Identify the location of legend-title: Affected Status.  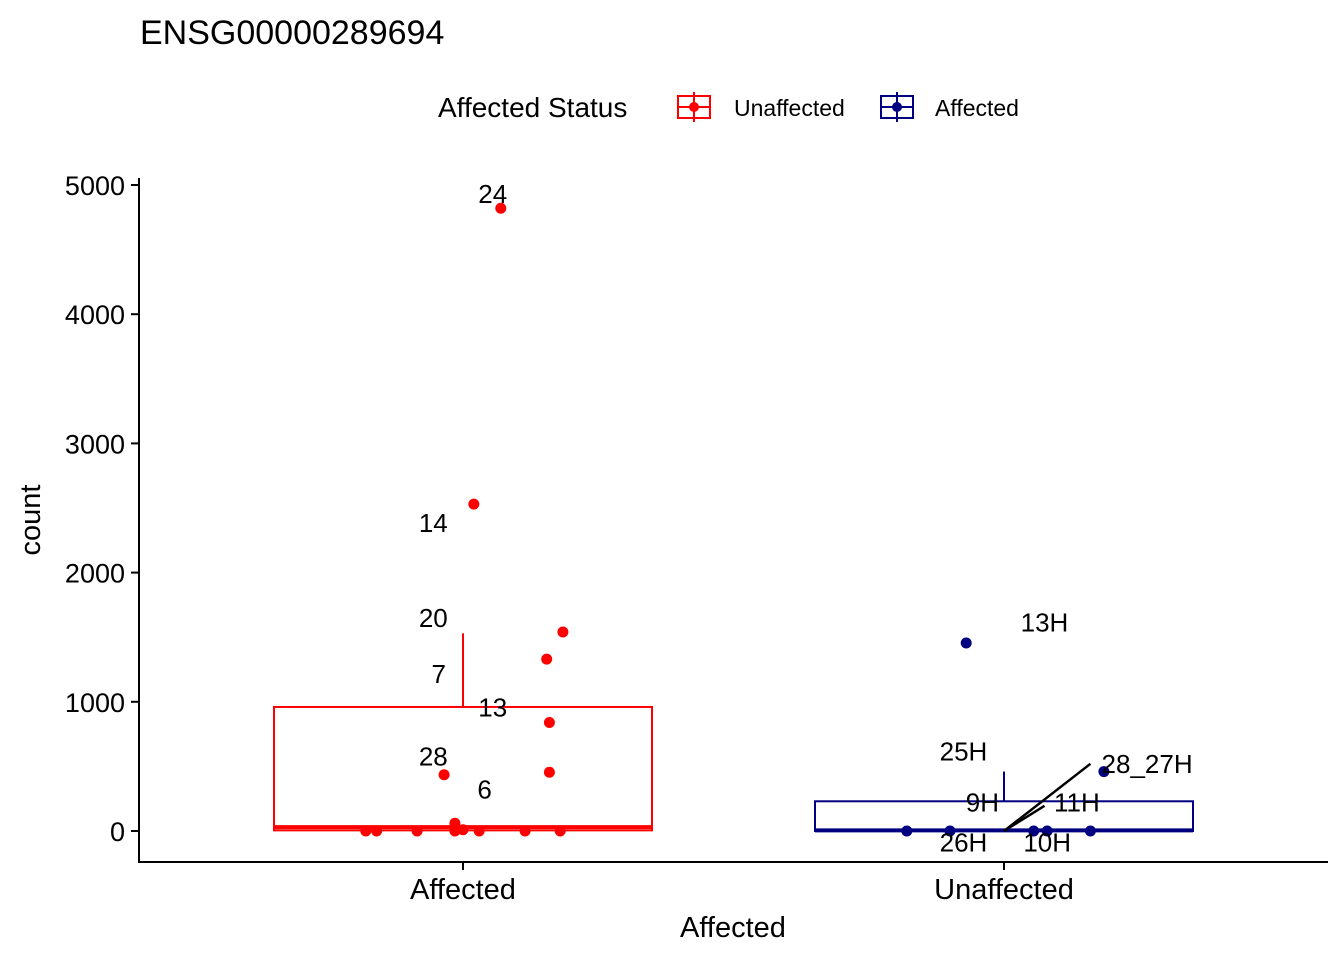
(532, 107).